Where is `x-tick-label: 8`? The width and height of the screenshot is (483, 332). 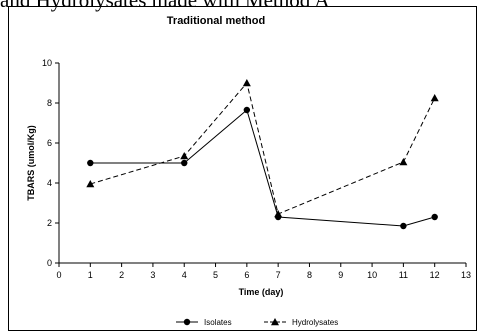 x-tick-label: 8 is located at coordinates (309, 275).